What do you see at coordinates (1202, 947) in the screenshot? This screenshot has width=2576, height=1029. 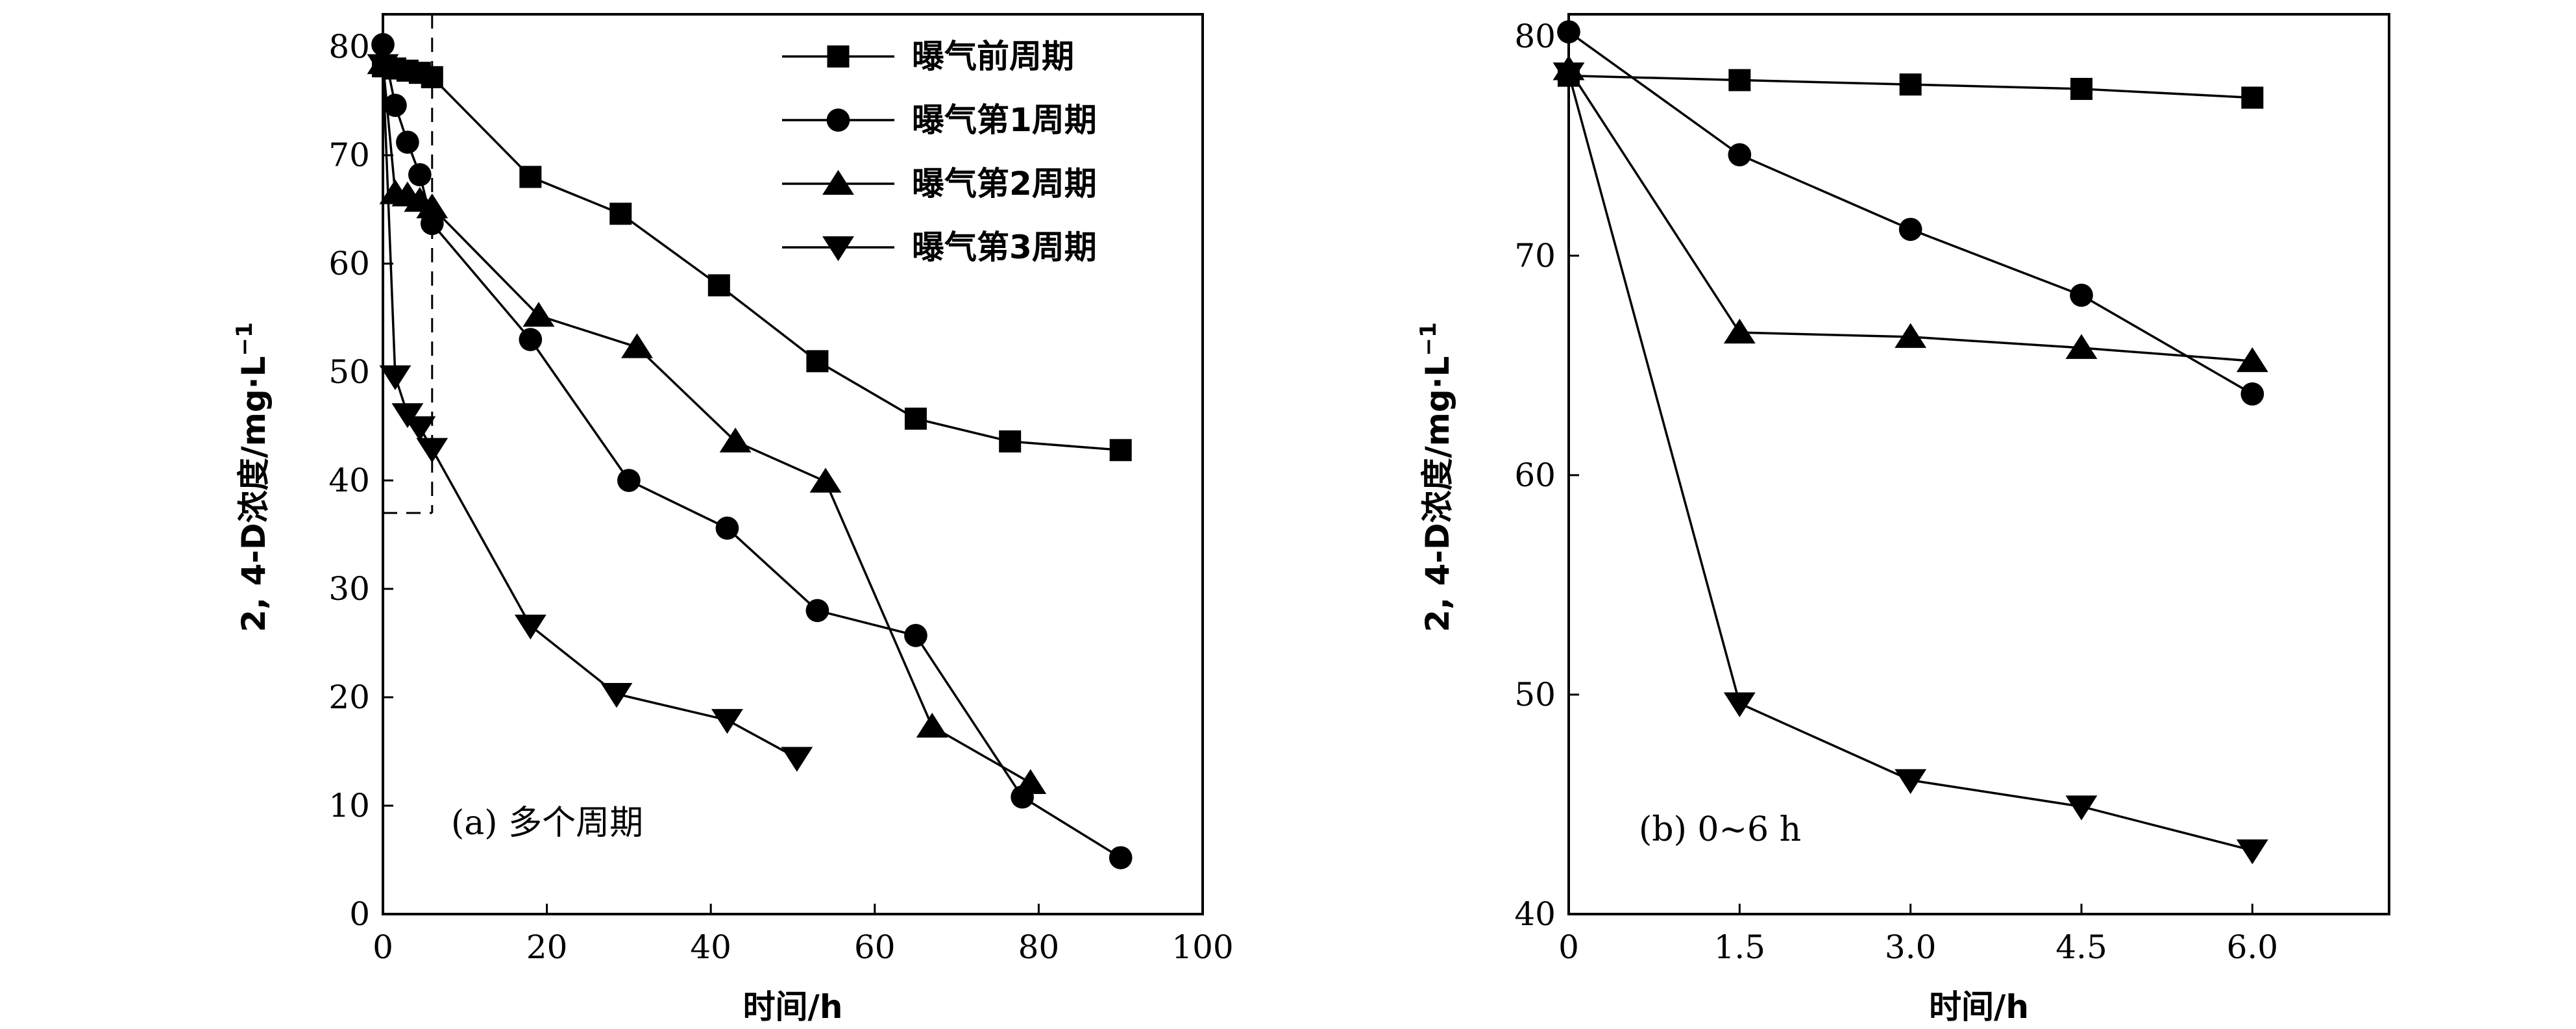 I see `x-tick-label: 100` at bounding box center [1202, 947].